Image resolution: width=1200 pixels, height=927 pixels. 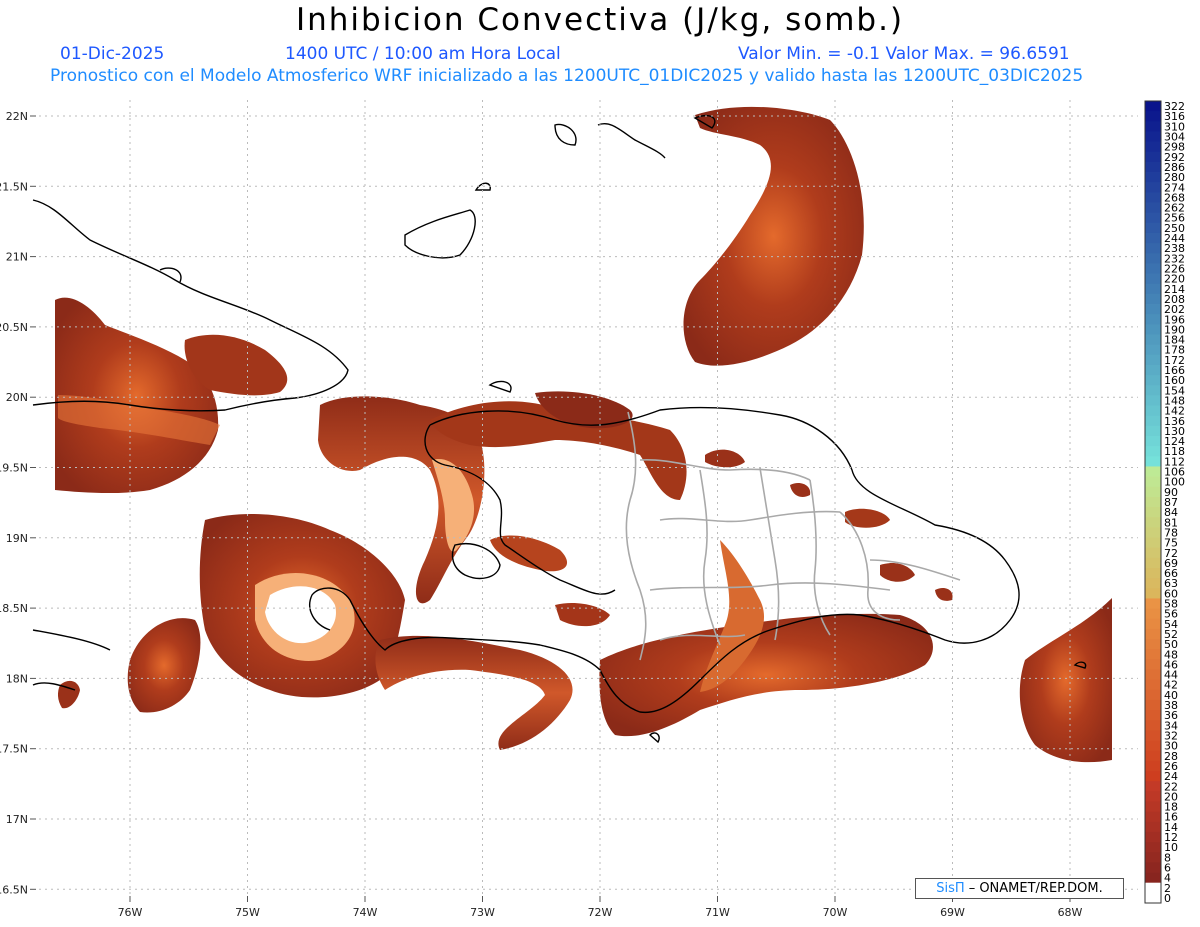 What do you see at coordinates (1171, 735) in the screenshot?
I see `colorbar-label: 32` at bounding box center [1171, 735].